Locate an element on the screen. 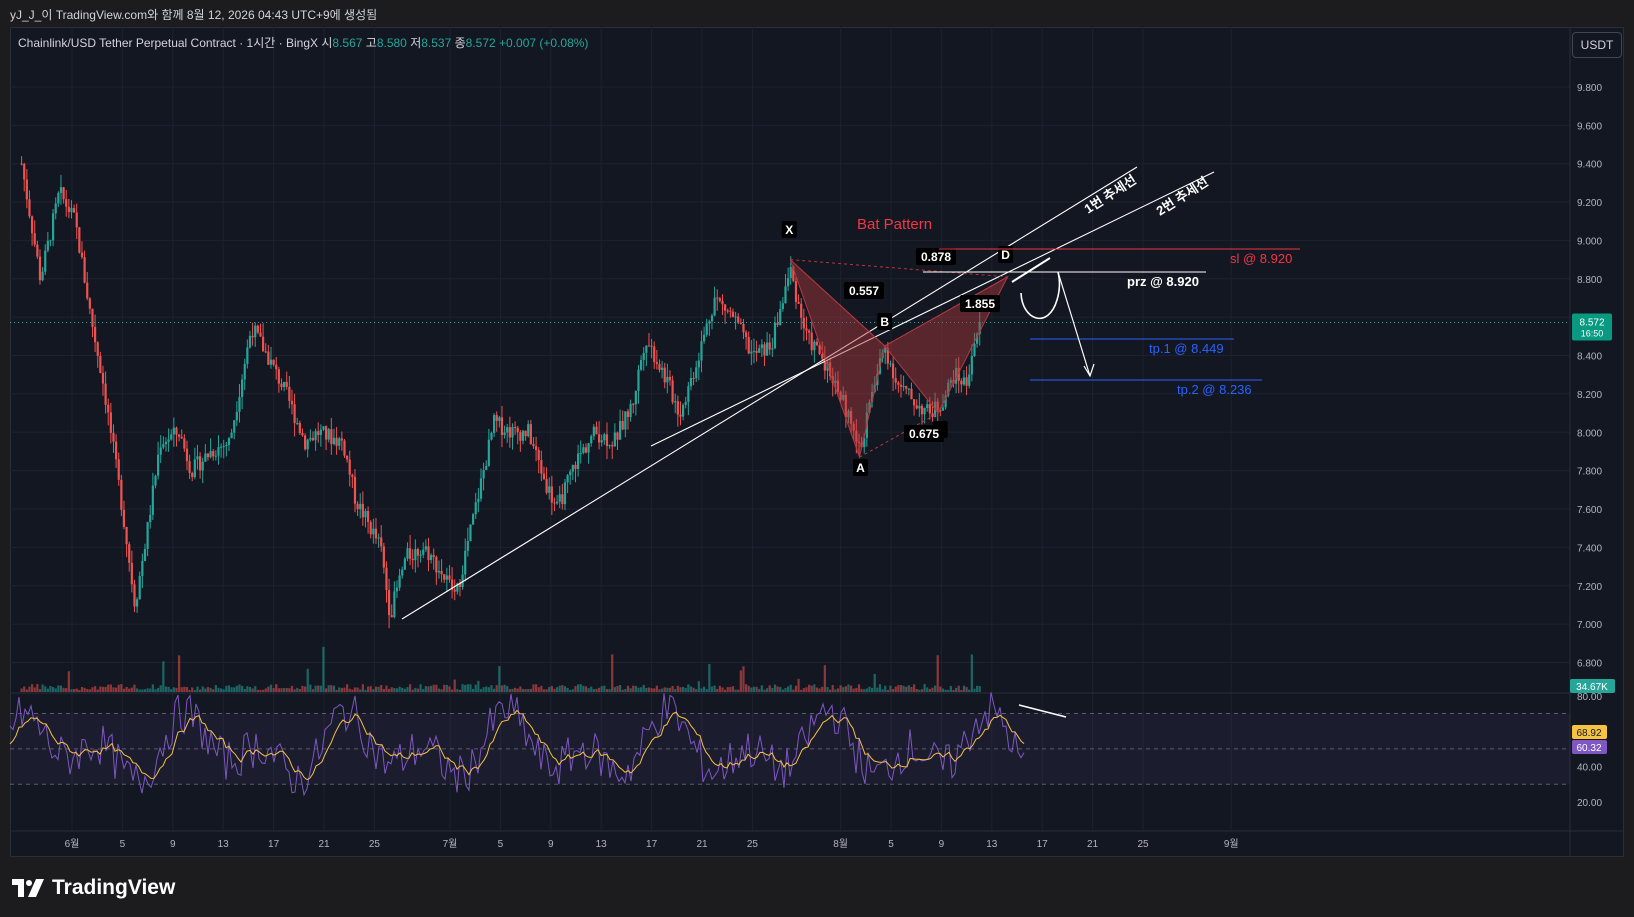 The width and height of the screenshot is (1634, 917). price-tick-label: 9.400 is located at coordinates (1589, 165).